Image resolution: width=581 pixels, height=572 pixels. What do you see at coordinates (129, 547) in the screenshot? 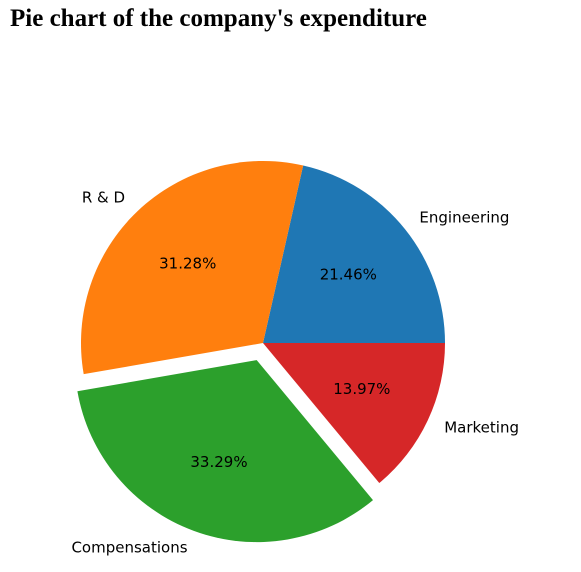
I see `slice-label: Compensations` at bounding box center [129, 547].